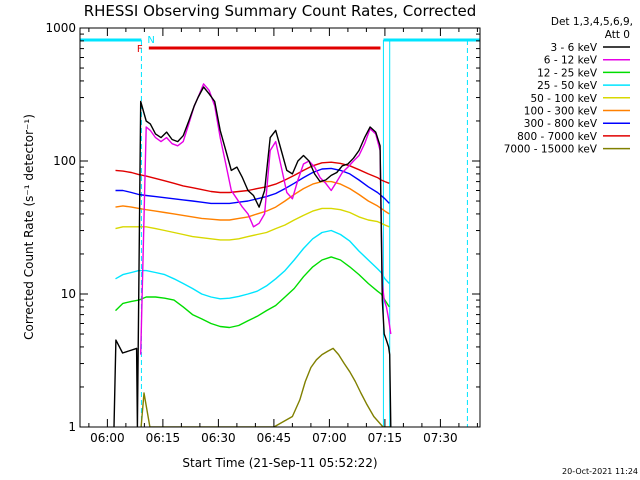  What do you see at coordinates (440, 438) in the screenshot?
I see `x-tick-label-6: 07:30` at bounding box center [440, 438].